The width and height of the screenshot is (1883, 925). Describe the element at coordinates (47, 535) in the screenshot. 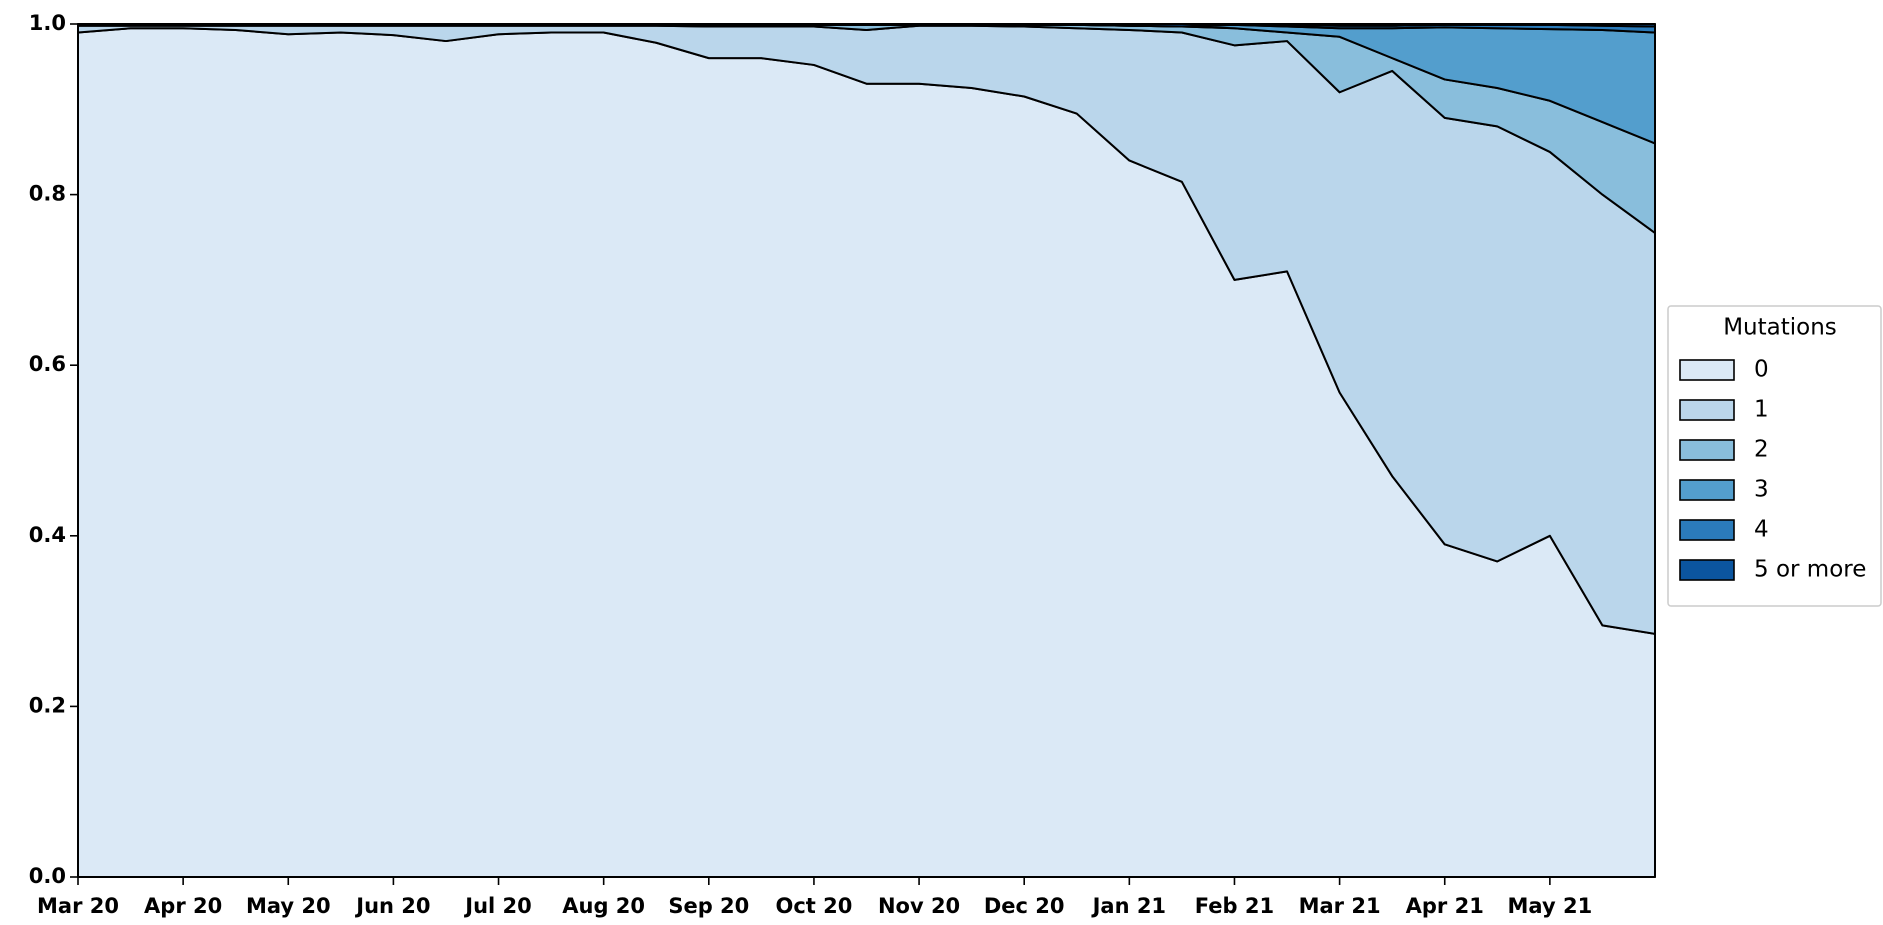

I see `y-tick-label: 0.4` at that location.